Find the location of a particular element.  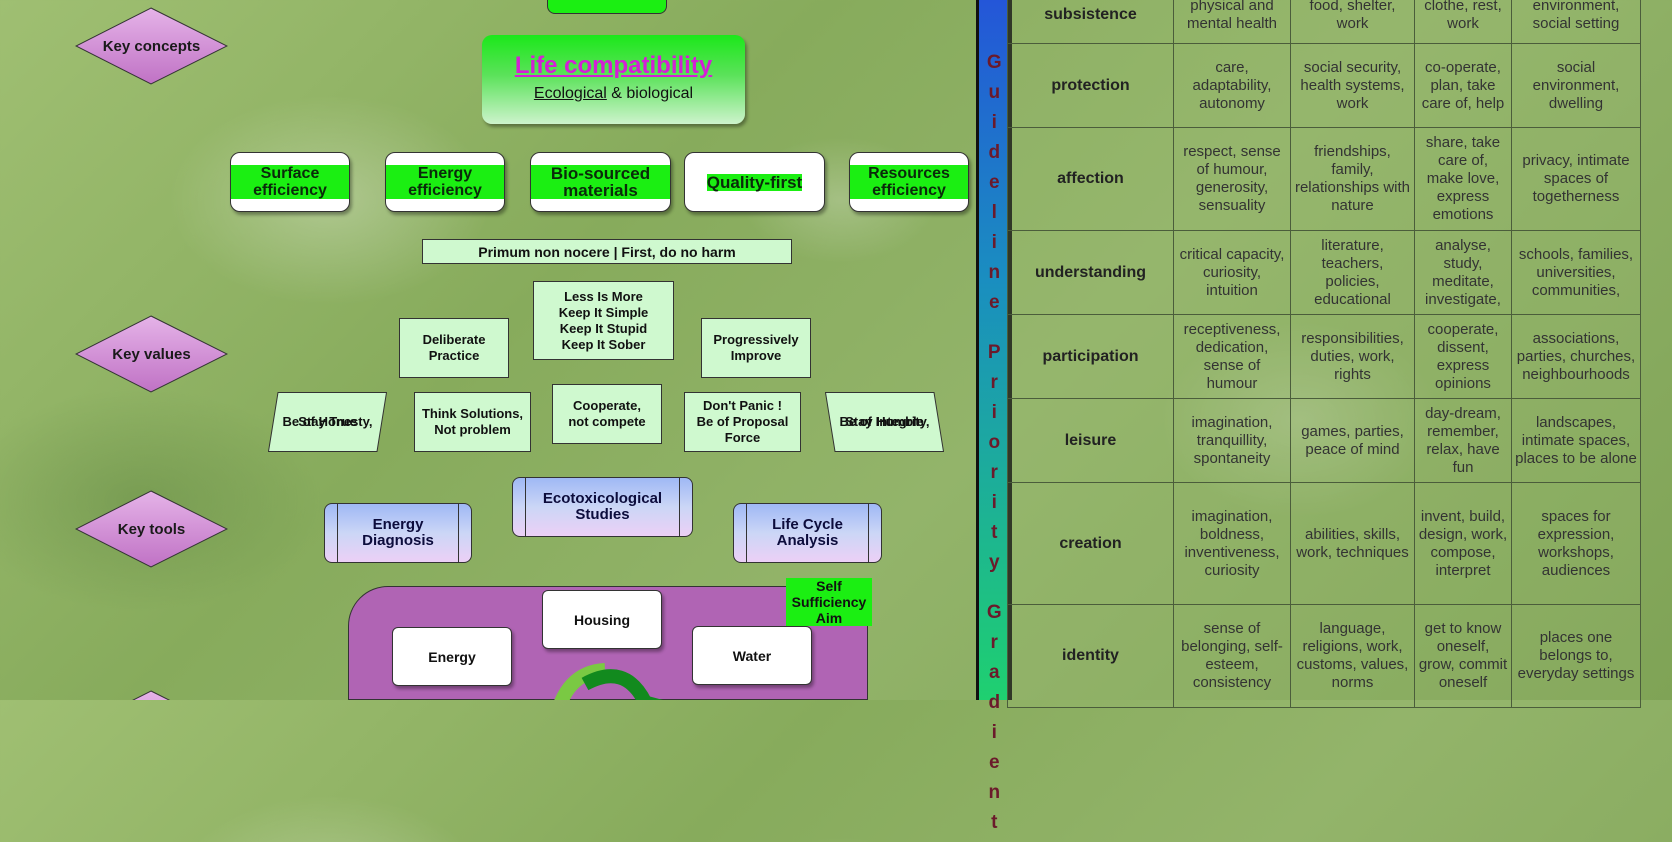

matrix-cell: games, parties, peace of mind is located at coordinates (1352, 440).